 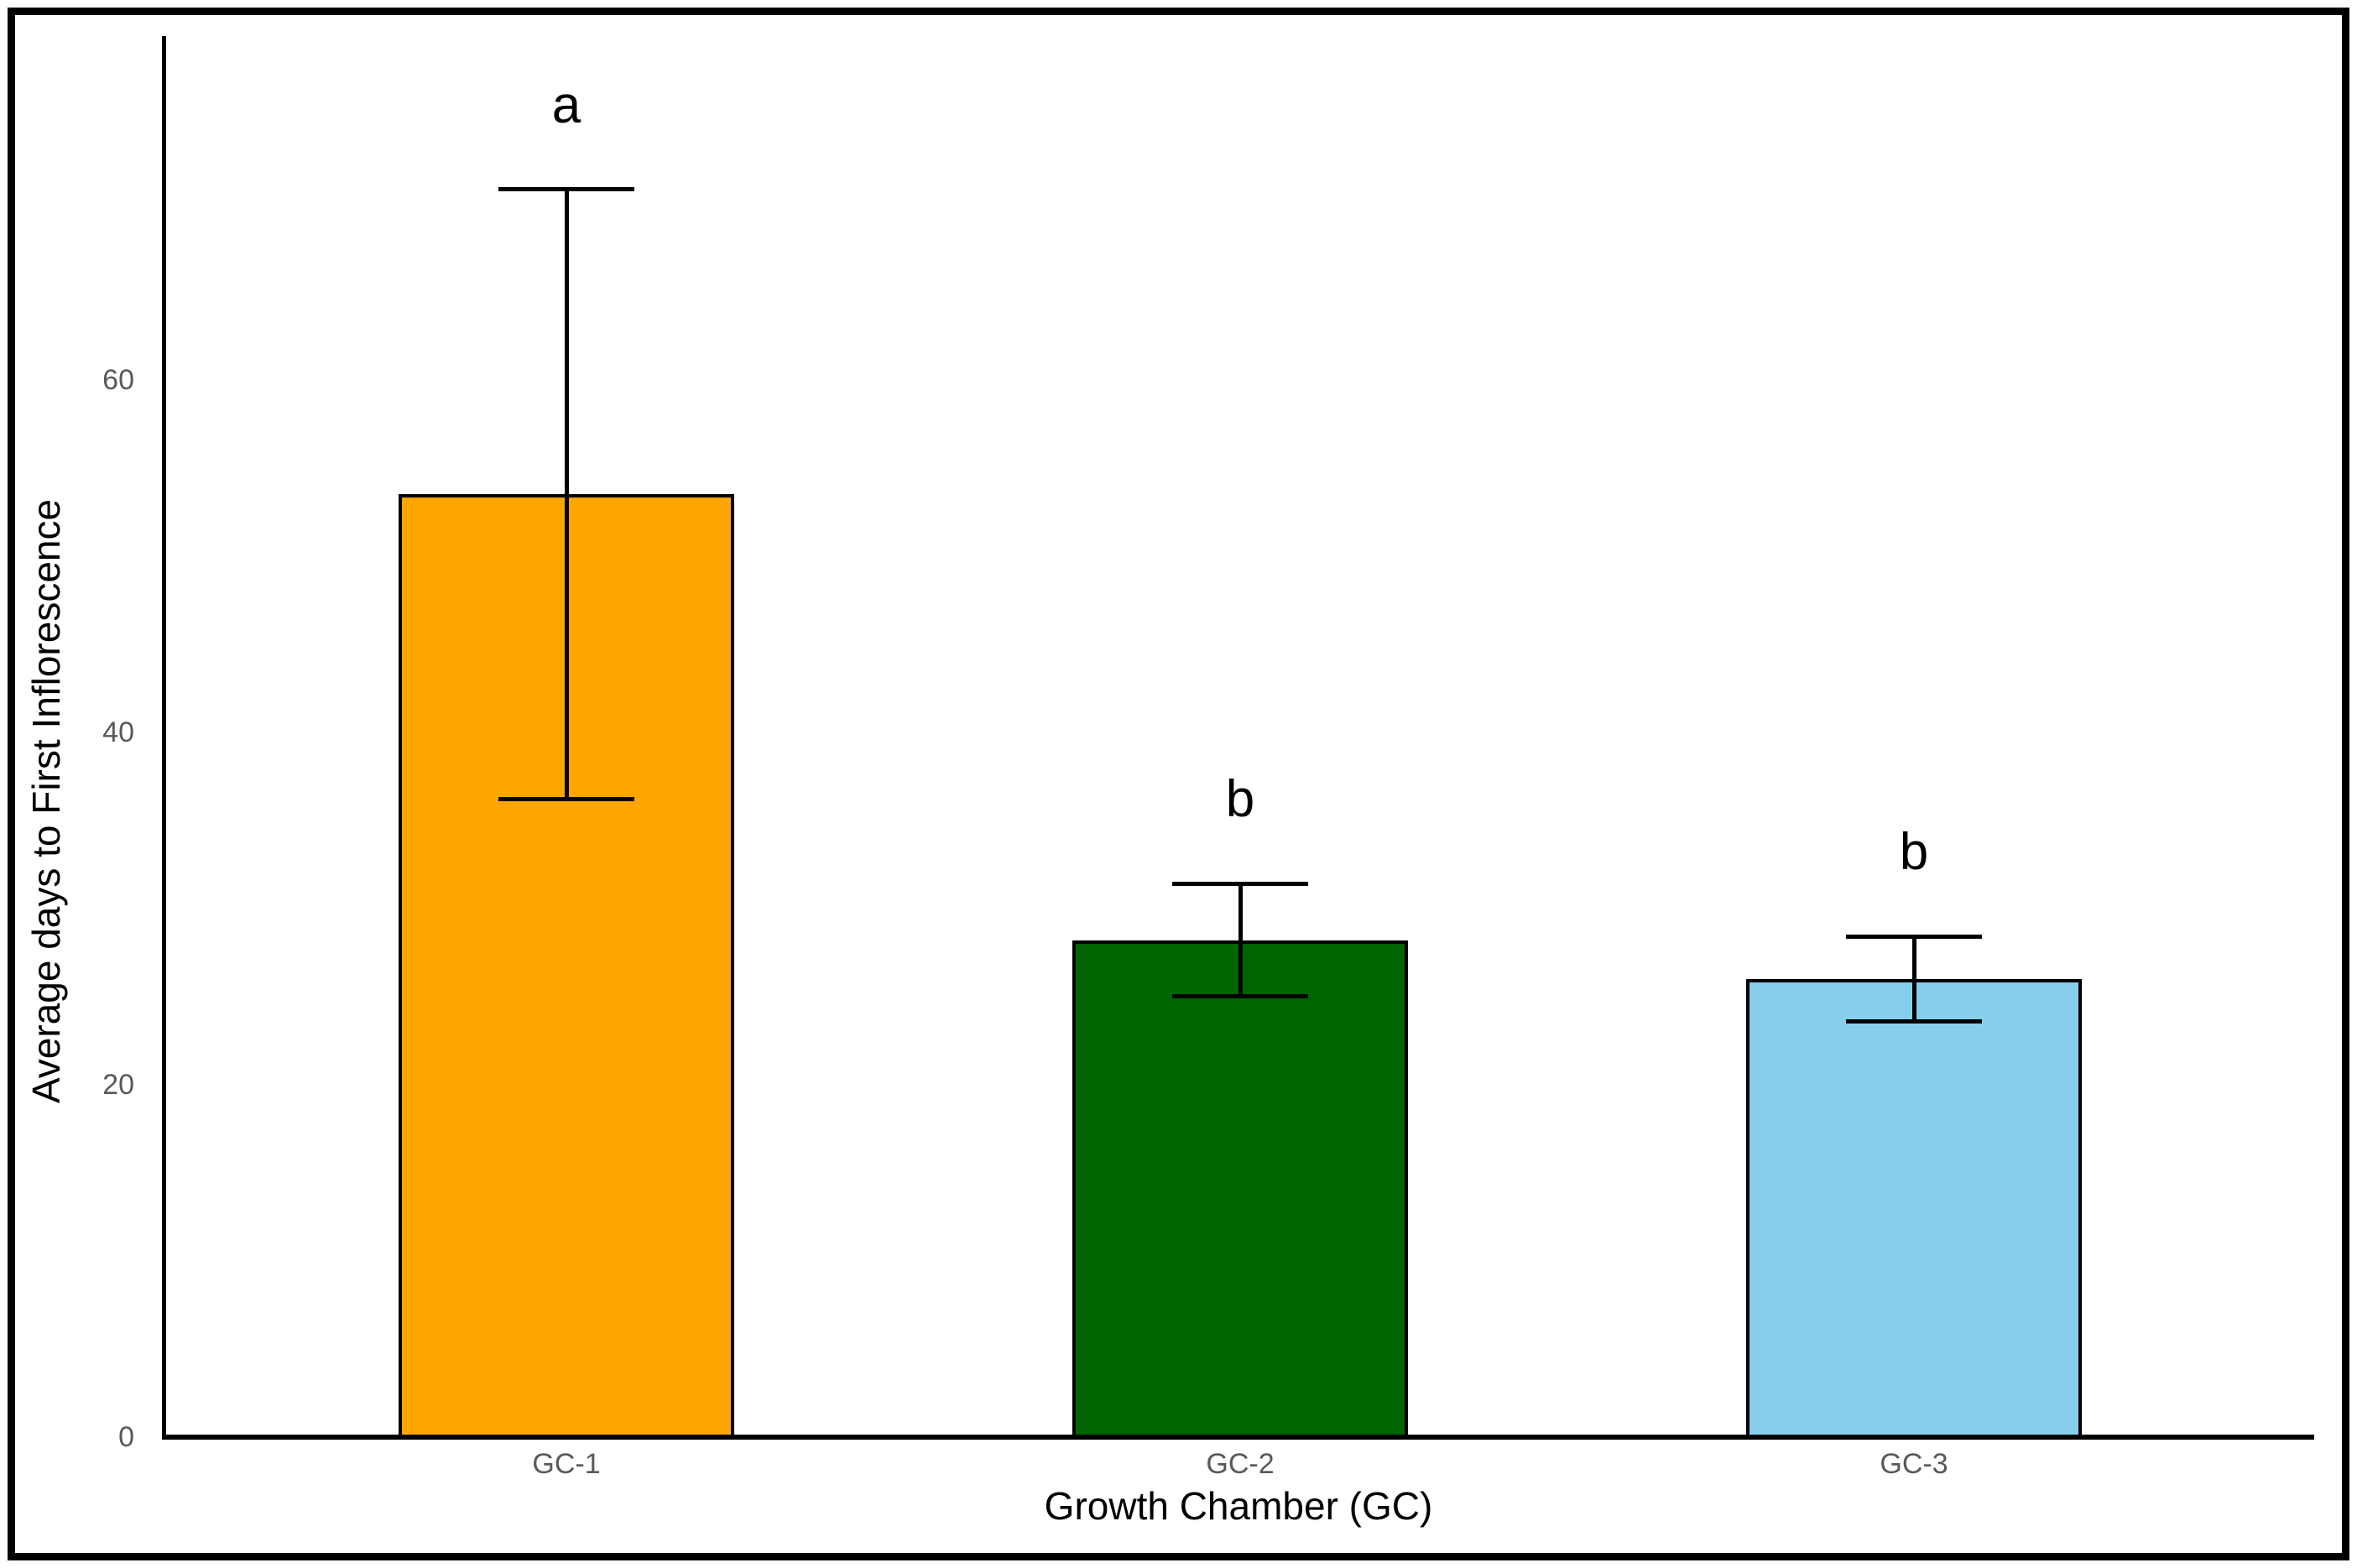 What do you see at coordinates (566, 105) in the screenshot?
I see `significance-letter-gc-1: a` at bounding box center [566, 105].